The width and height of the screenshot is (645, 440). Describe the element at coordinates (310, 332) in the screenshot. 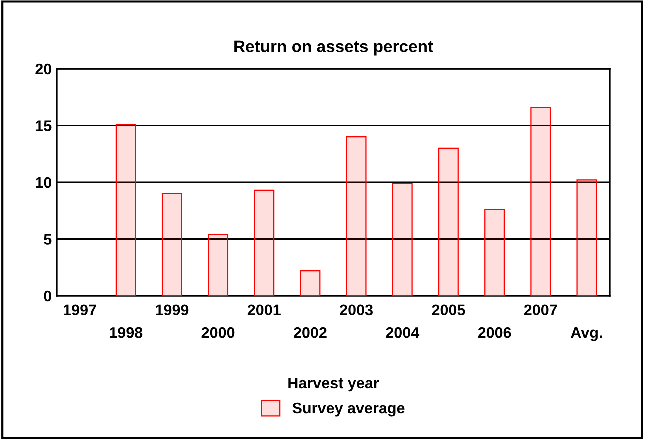

I see `x-tick-label: 2002` at that location.